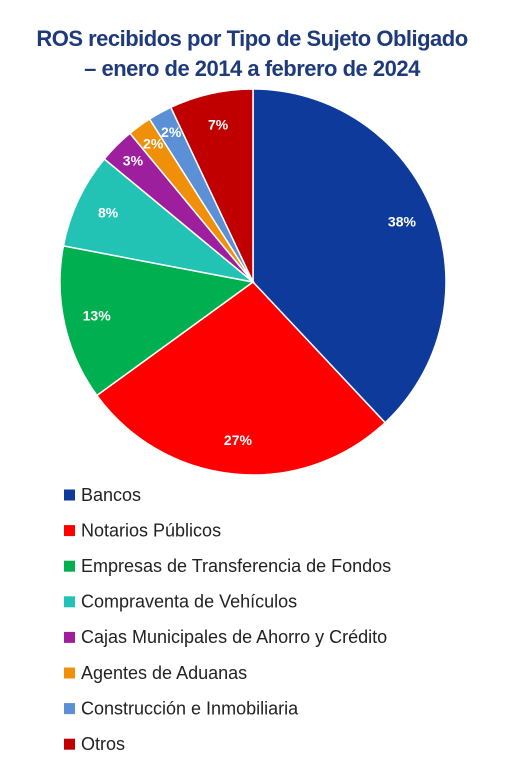  Describe the element at coordinates (103, 744) in the screenshot. I see `legend-label: Otros` at that location.